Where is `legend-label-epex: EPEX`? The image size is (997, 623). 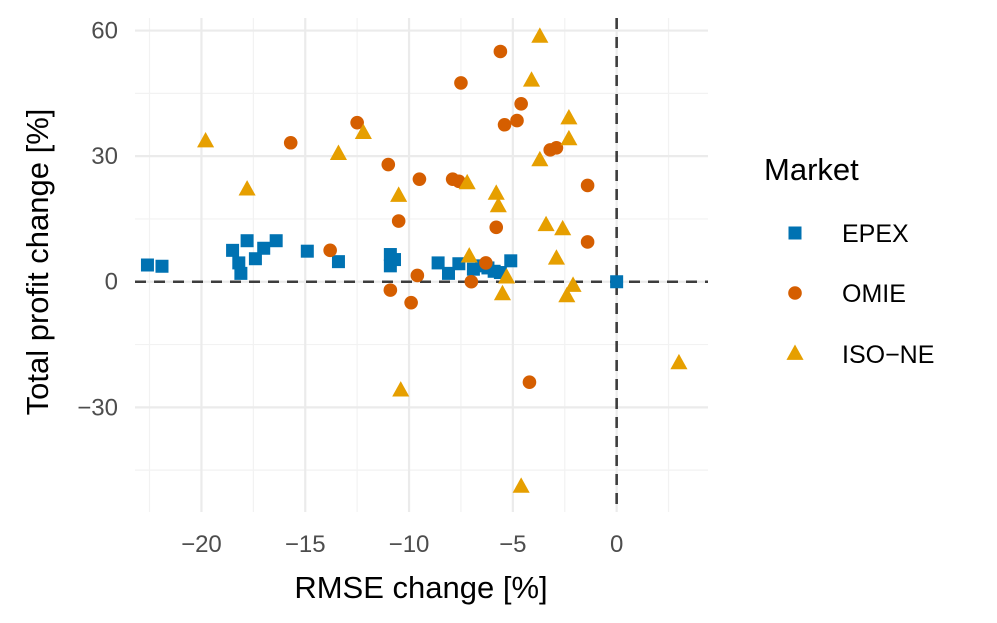
legend-label-epex: EPEX is located at coordinates (875, 234).